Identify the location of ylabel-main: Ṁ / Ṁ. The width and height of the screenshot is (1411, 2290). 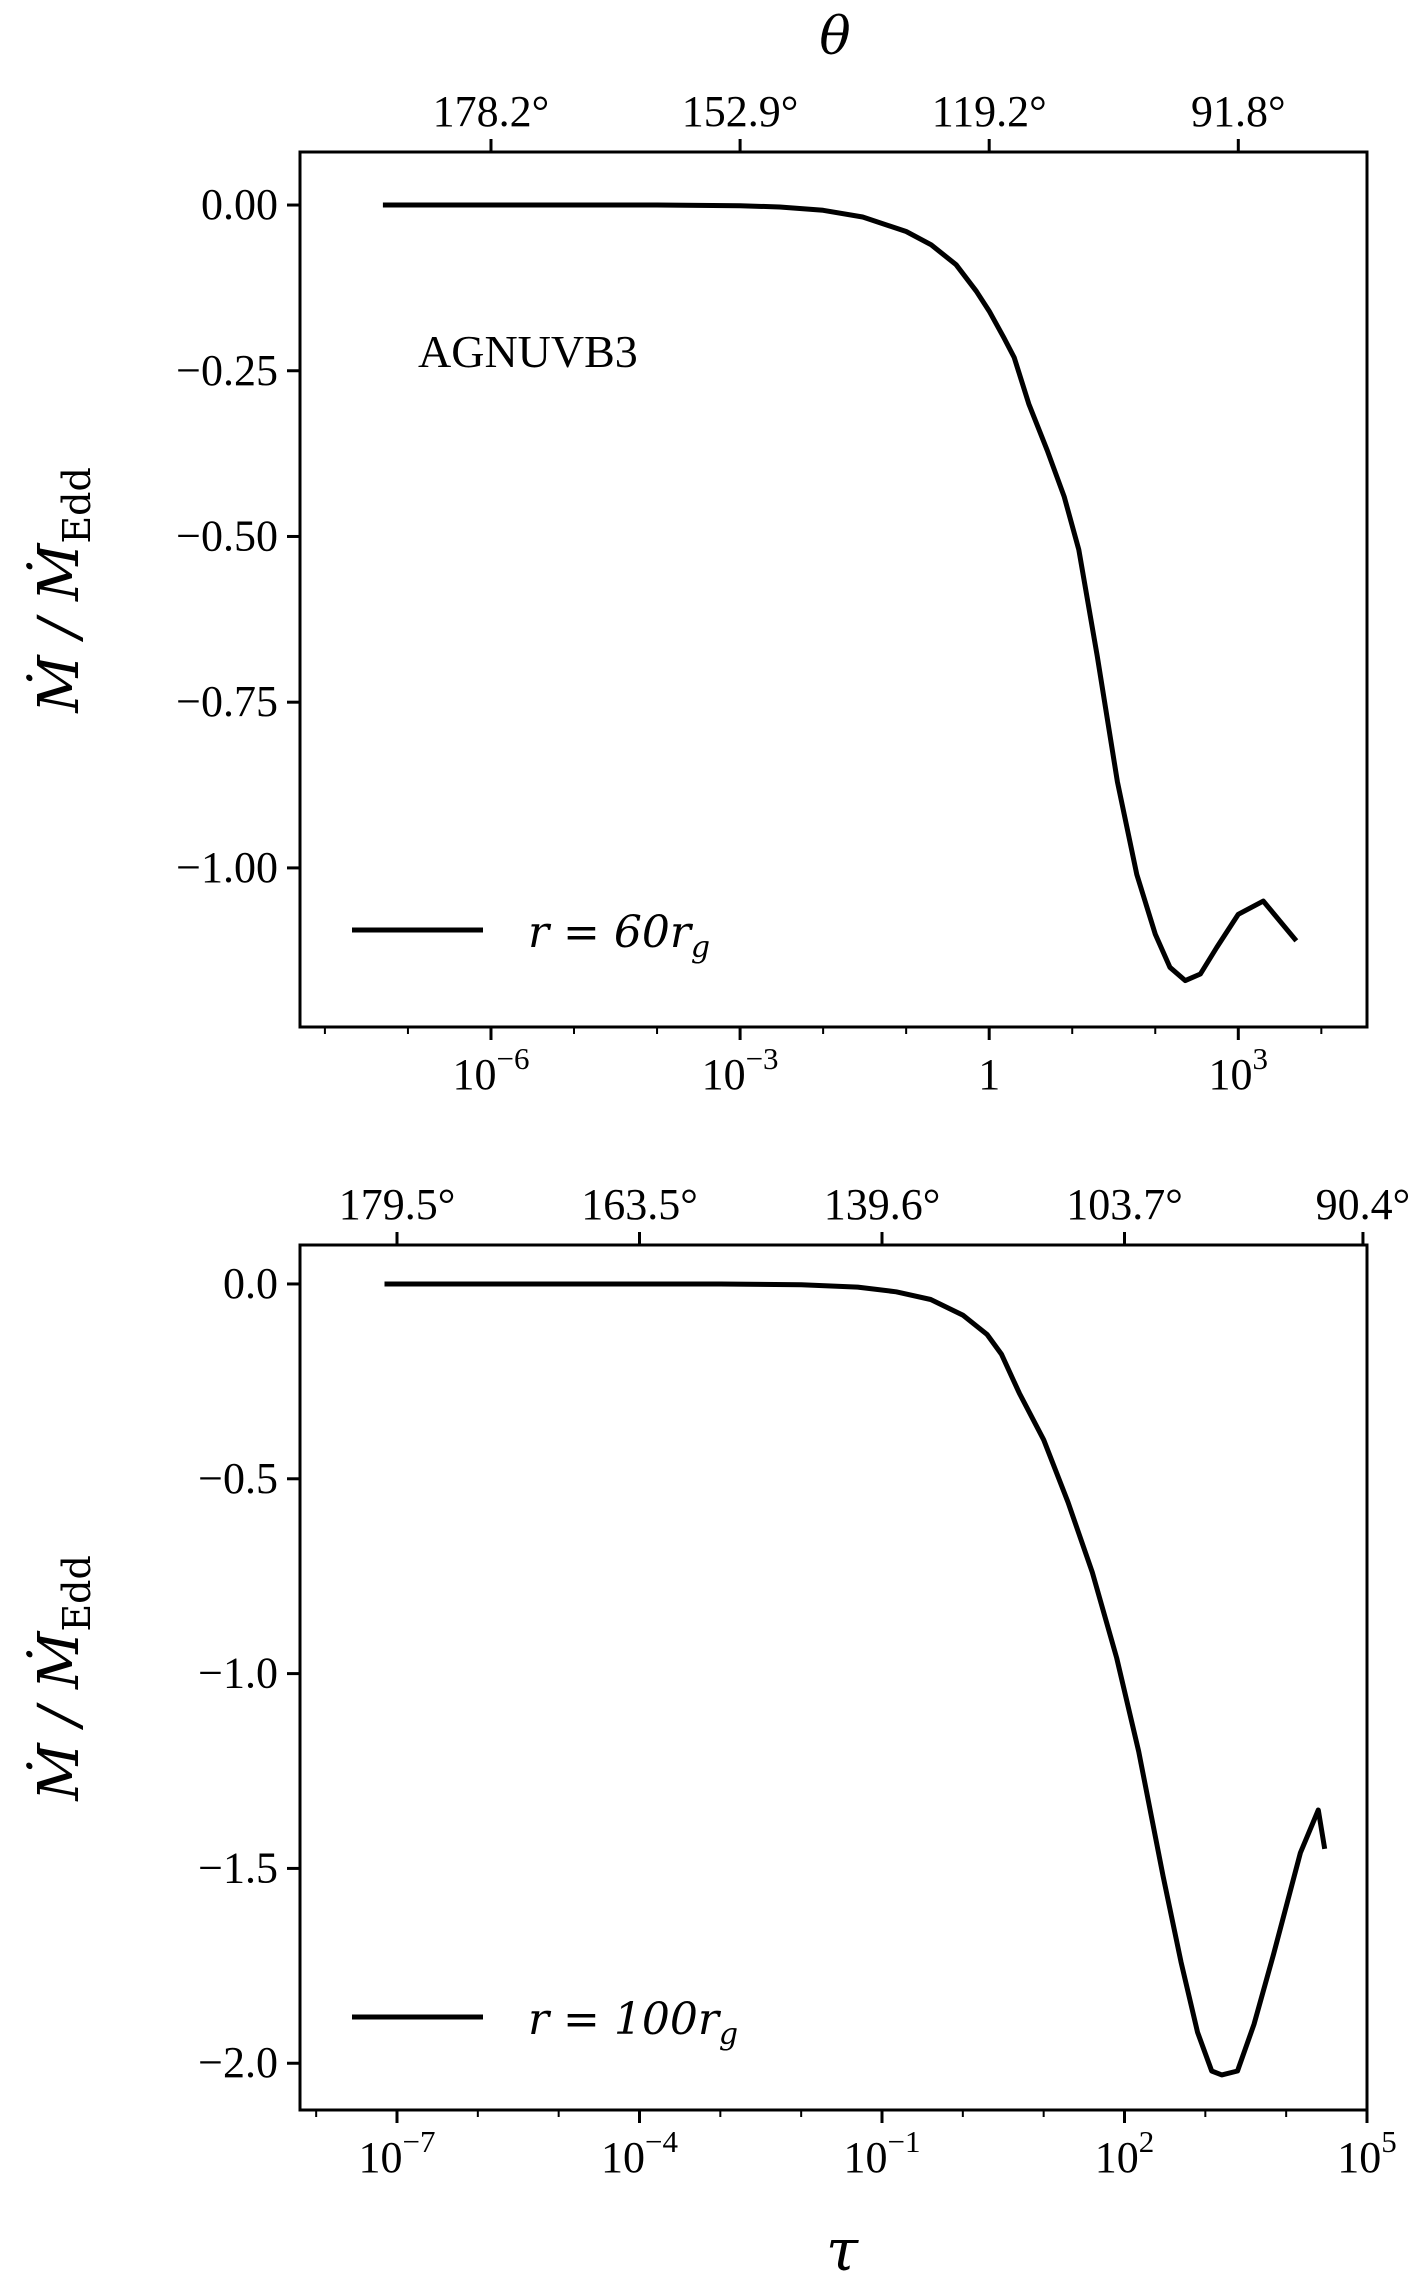
(59, 628).